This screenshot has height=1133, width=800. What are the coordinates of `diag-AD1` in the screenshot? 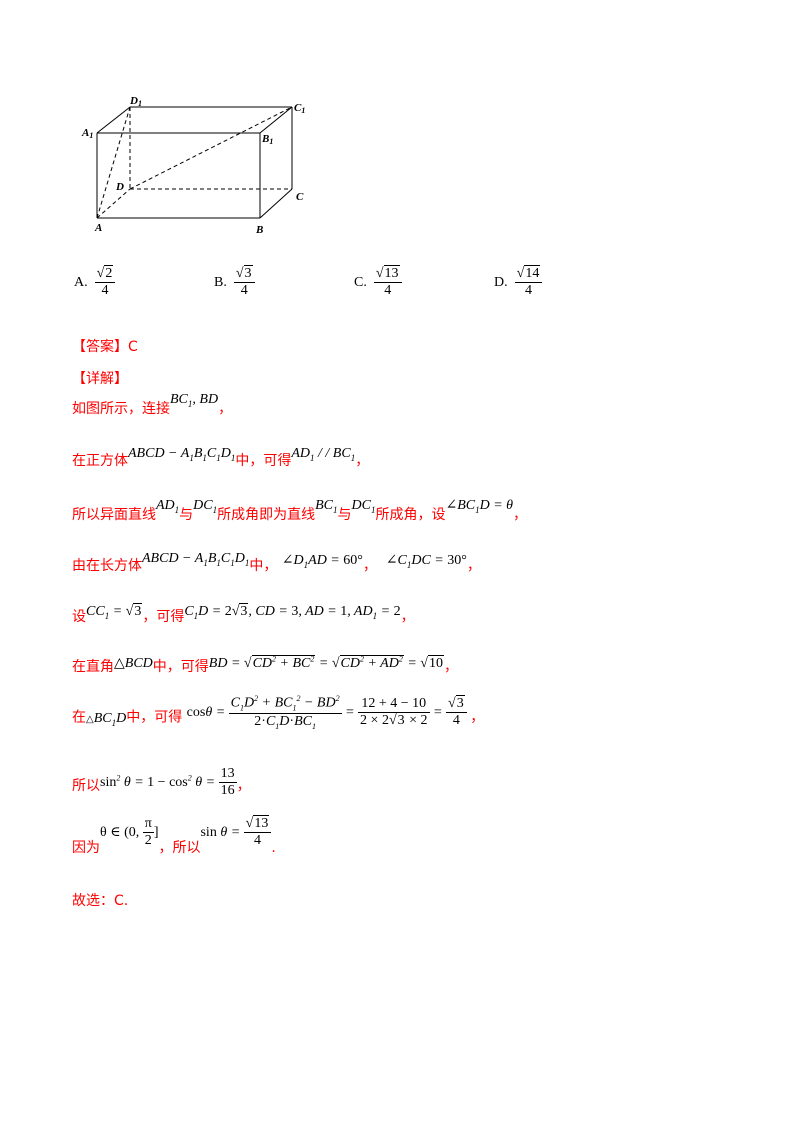 It's located at (113, 162).